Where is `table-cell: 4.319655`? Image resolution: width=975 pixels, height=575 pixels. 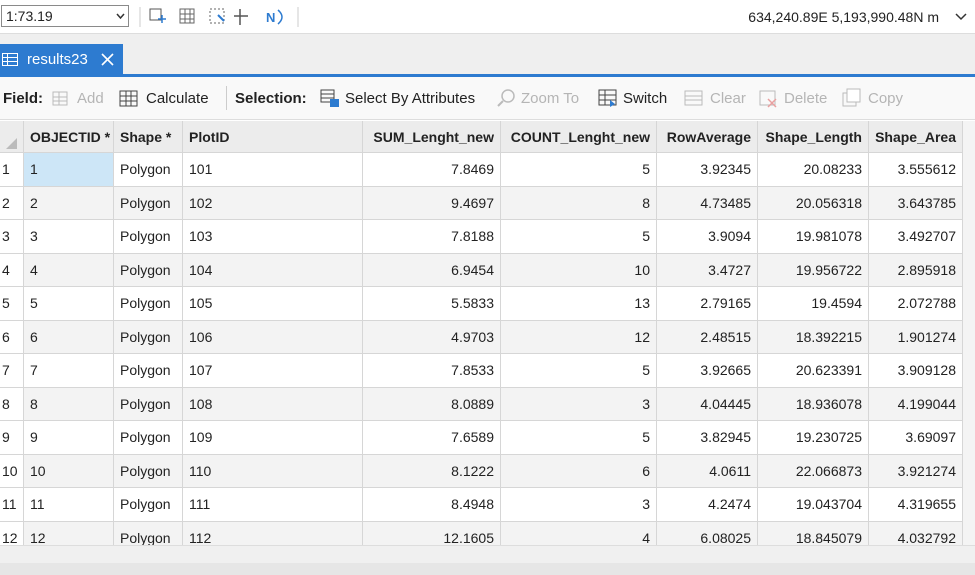
table-cell: 4.319655 is located at coordinates (916, 505).